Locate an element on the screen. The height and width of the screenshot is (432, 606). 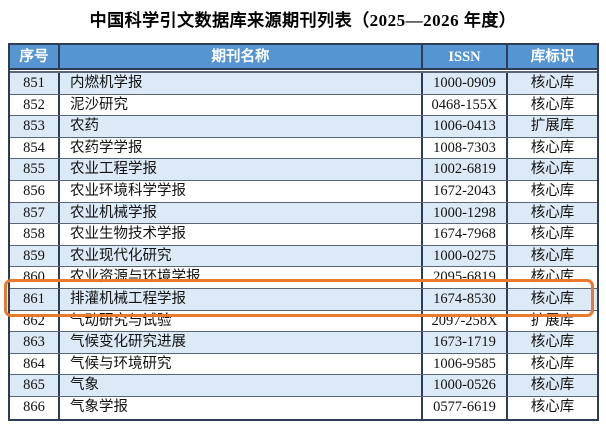
table-row: 853 农药 1006-0413 扩展库 is located at coordinates (303, 127).